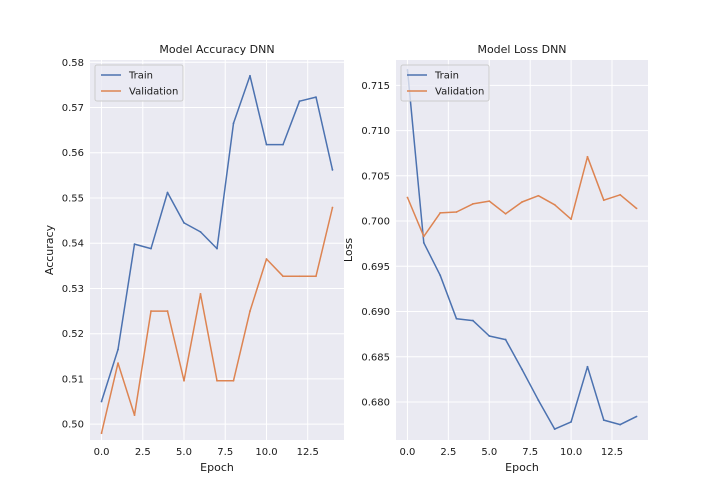 This screenshot has width=720, height=504. Describe the element at coordinates (375, 312) in the screenshot. I see `loss-y-tick-label: 0.690` at that location.